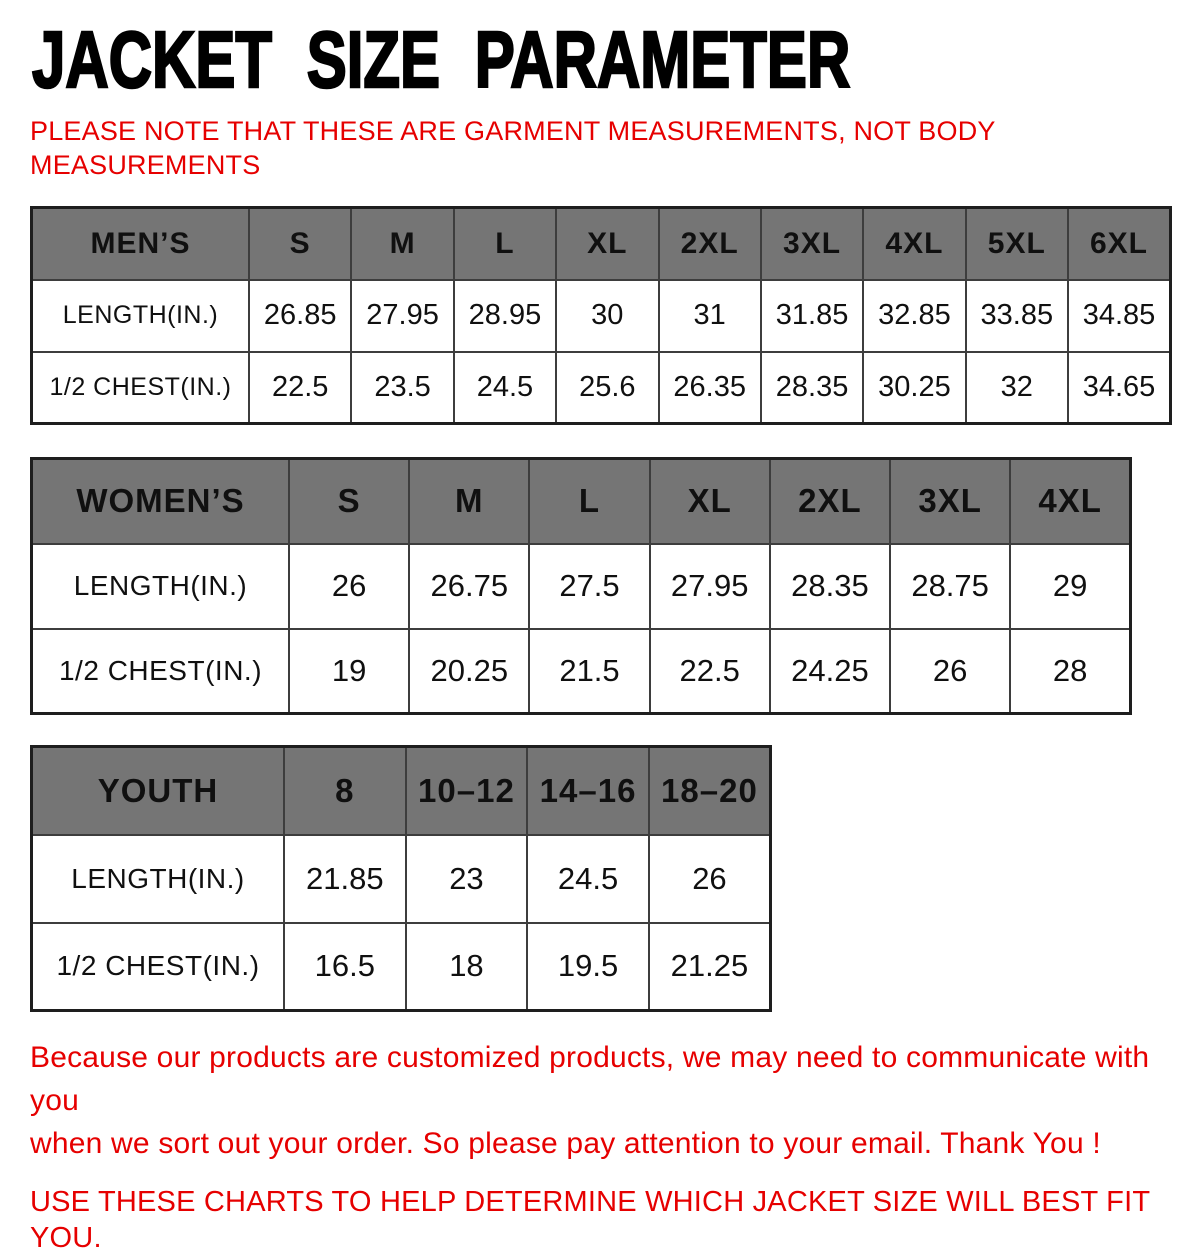 Image resolution: width=1200 pixels, height=1256 pixels. Describe the element at coordinates (607, 387) in the screenshot. I see `size-value-cell: 25.6` at that location.